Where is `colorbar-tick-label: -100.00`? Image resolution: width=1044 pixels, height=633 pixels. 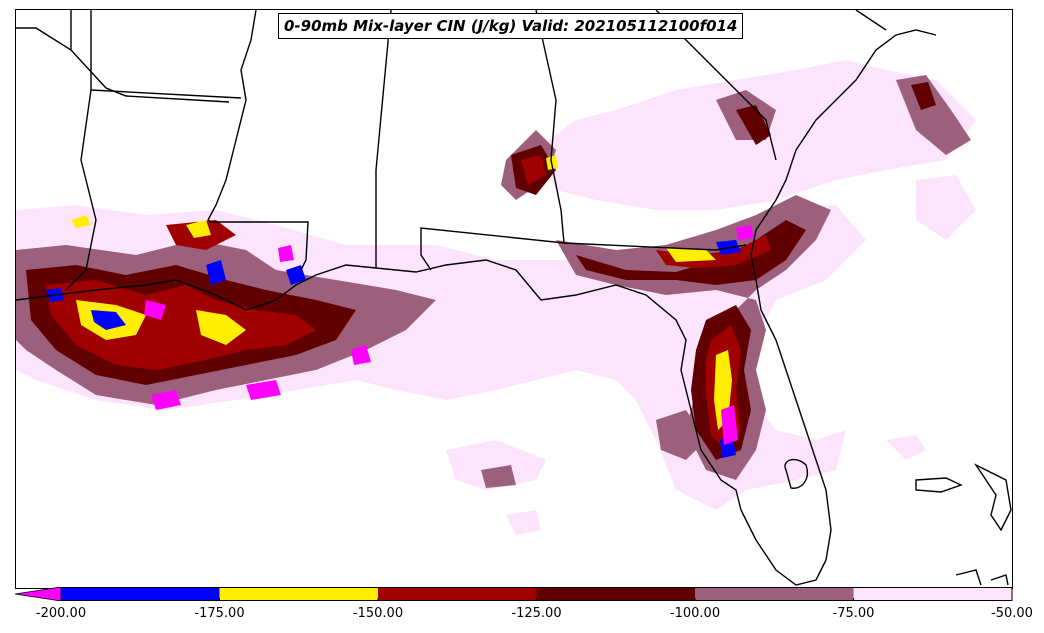
colorbar-tick-label: -100.00 is located at coordinates (695, 613).